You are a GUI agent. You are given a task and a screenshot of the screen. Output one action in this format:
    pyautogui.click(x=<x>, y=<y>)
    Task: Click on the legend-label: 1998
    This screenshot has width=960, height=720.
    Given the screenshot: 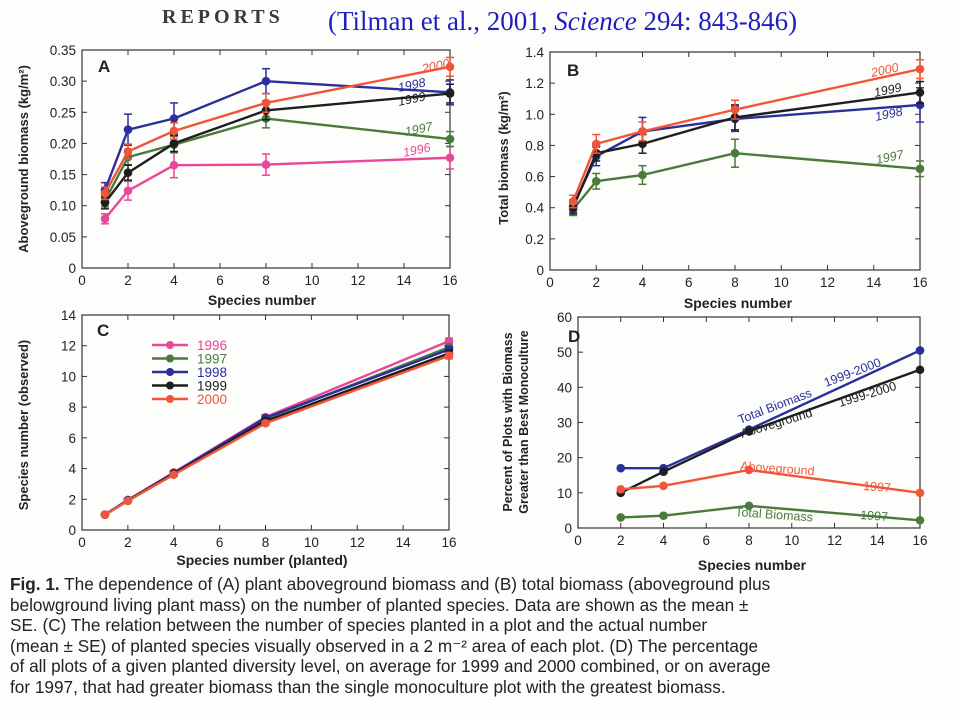 What is the action you would take?
    pyautogui.click(x=212, y=372)
    